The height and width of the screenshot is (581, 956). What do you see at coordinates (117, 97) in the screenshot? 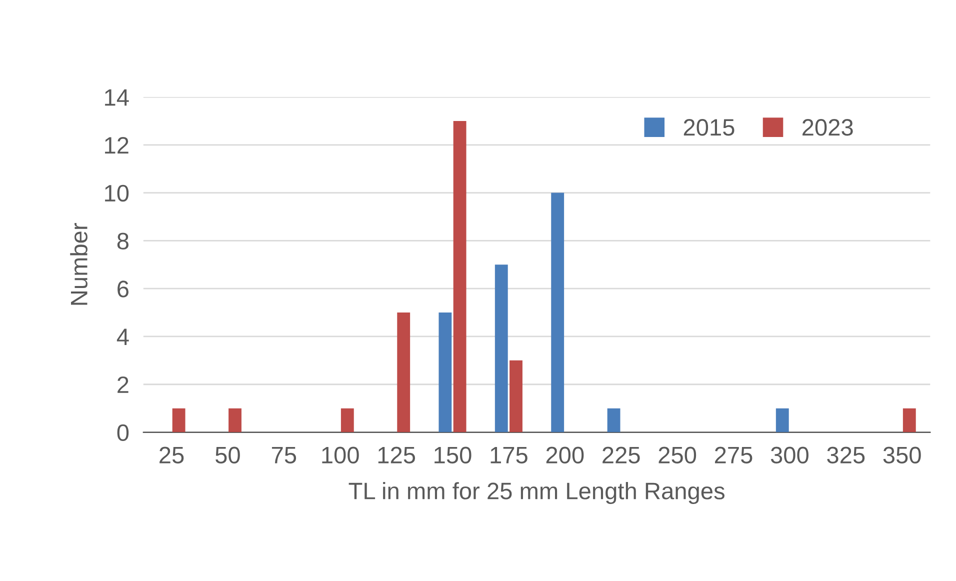
I see `y-tick-label: 14` at bounding box center [117, 97].